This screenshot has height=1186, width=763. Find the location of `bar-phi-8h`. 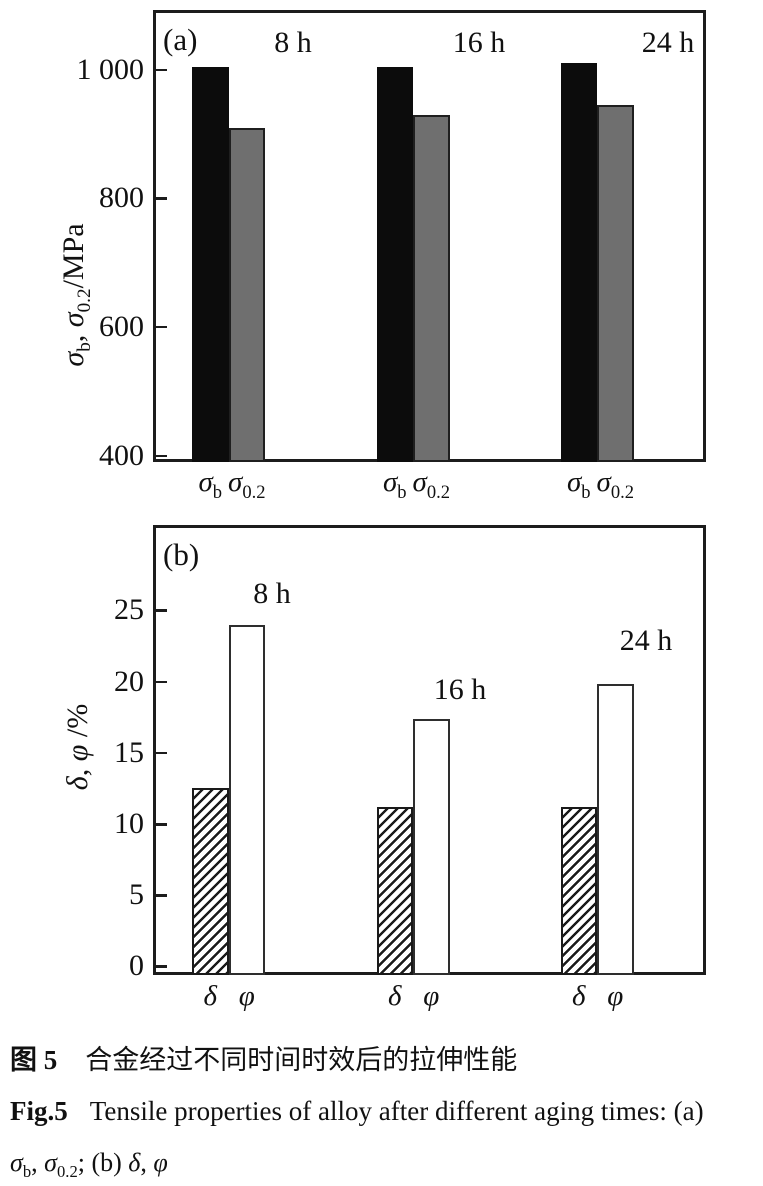

bar-phi-8h is located at coordinates (246, 799).